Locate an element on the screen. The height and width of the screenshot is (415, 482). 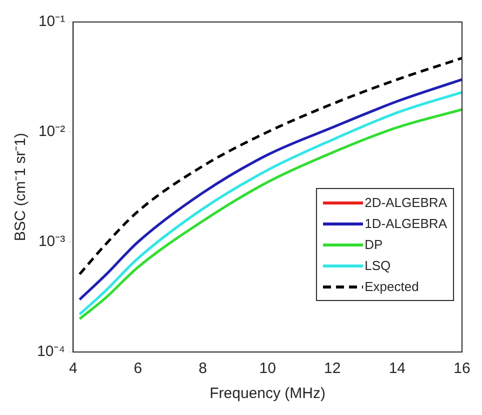
x-tick-label: 10 is located at coordinates (267, 369).